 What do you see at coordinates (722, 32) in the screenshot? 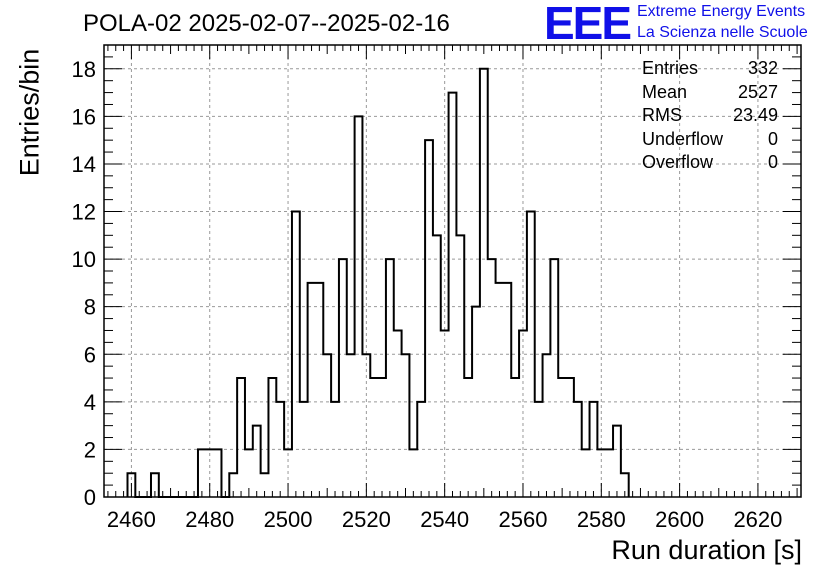
I see `logo-text-line2: La Scienza nelle Scuole` at bounding box center [722, 32].